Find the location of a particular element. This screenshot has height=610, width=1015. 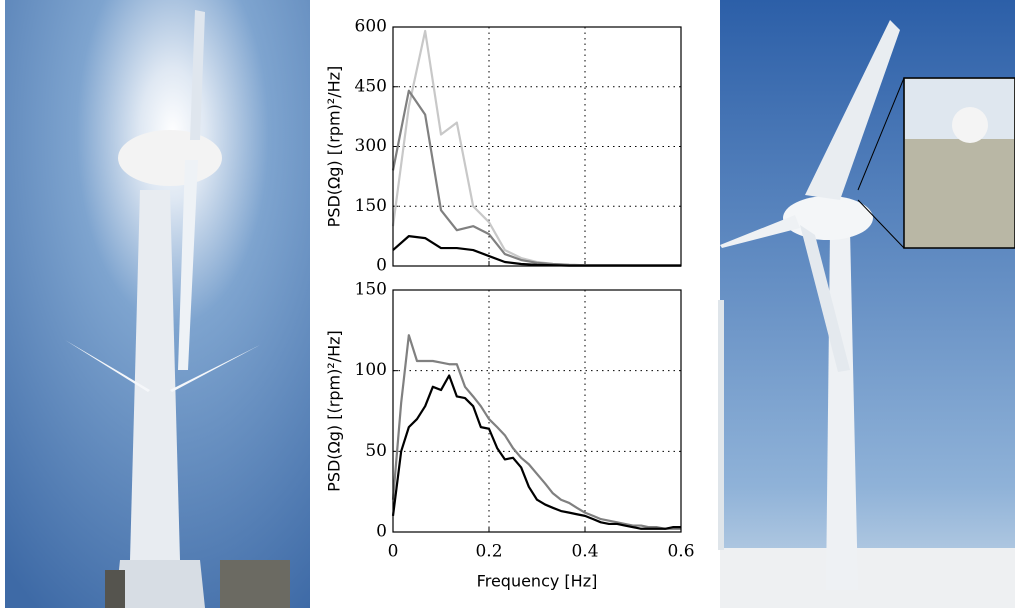

x-tick-label: 0 is located at coordinates (393, 552).